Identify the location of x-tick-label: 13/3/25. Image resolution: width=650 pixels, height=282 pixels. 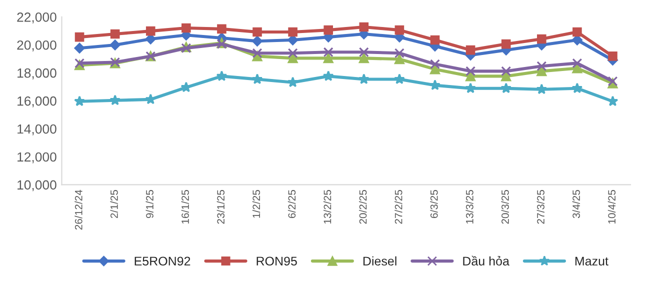
(470, 207).